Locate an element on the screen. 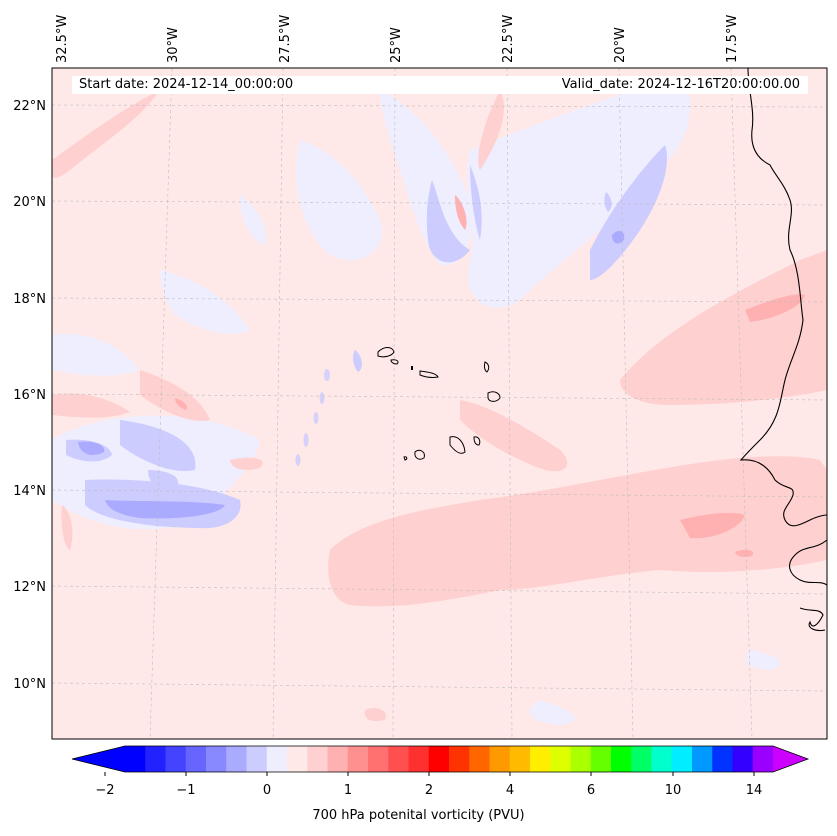  cb-tick-6: 6 is located at coordinates (591, 790).